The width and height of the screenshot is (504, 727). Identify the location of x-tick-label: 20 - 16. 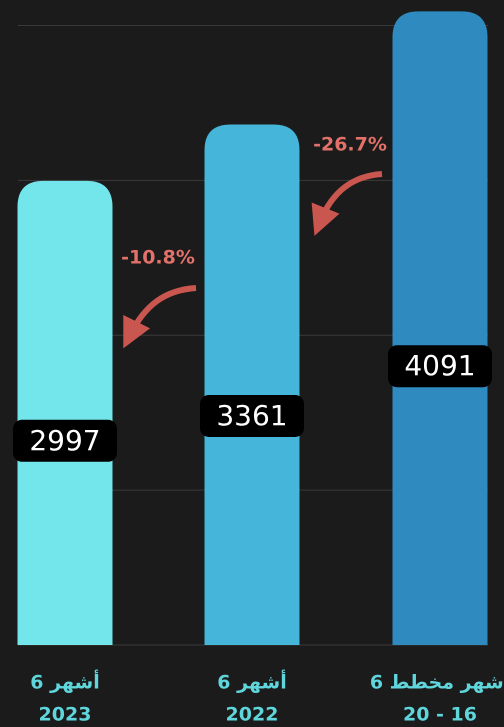
(440, 715).